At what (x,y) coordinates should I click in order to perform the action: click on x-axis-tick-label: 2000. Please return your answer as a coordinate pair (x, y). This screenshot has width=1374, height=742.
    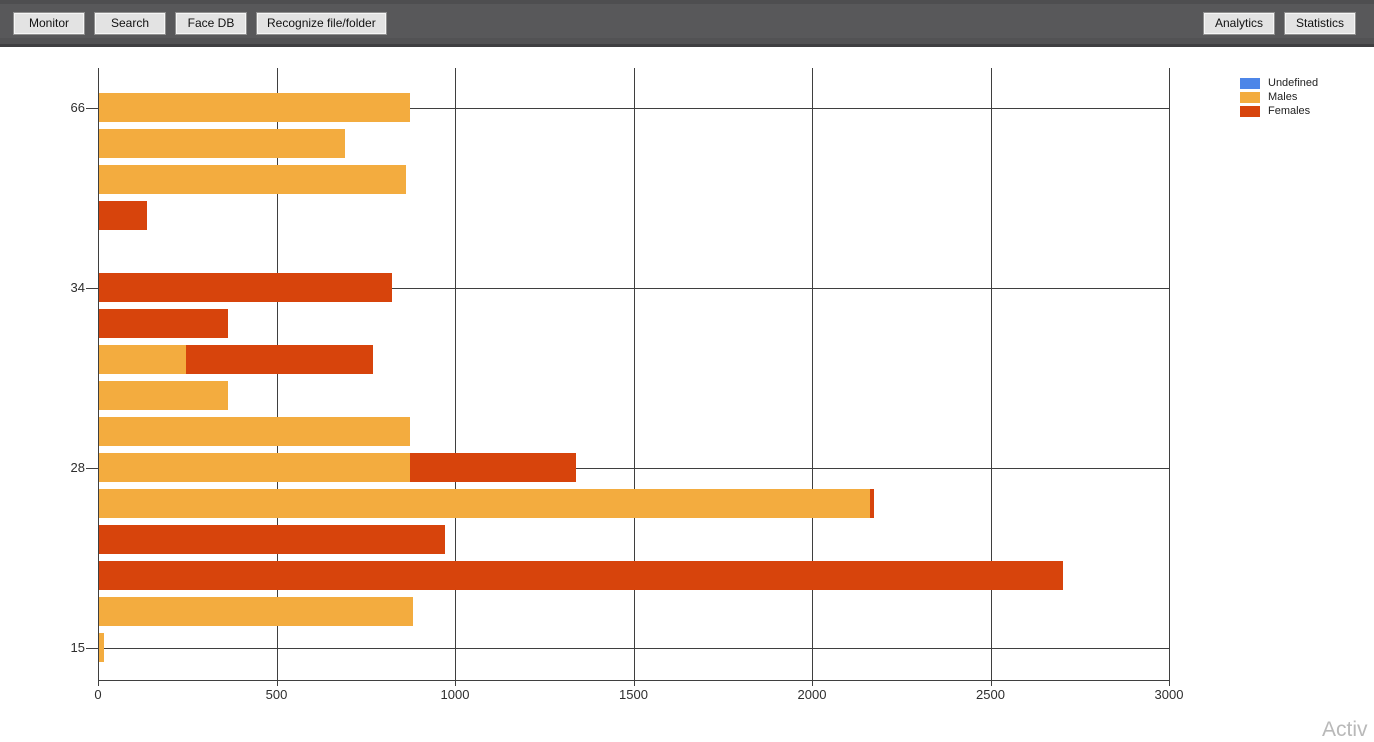
    Looking at the image, I should click on (812, 694).